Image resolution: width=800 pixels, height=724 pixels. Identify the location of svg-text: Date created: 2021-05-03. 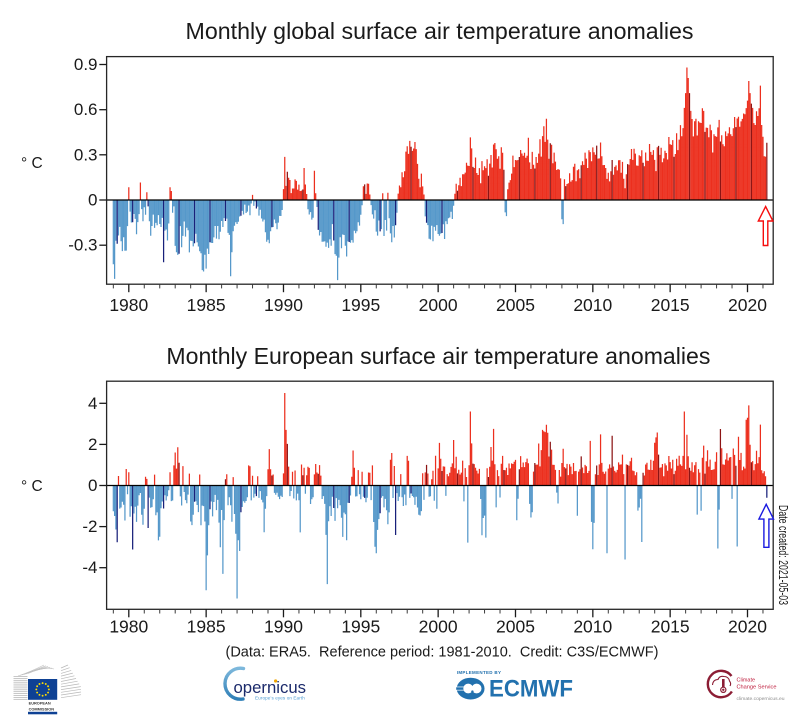
(783, 555).